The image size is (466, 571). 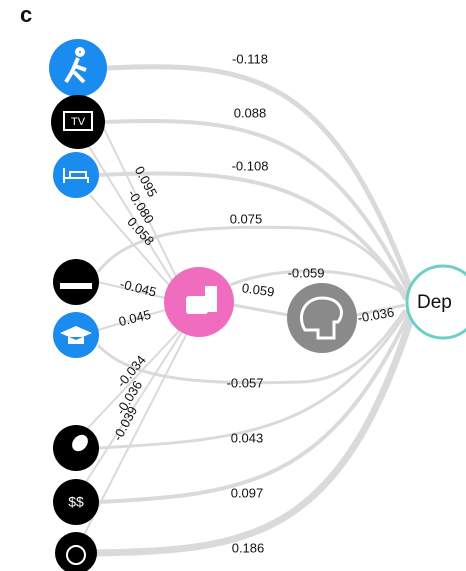 What do you see at coordinates (75, 65) in the screenshot?
I see `walk-icon` at bounding box center [75, 65].